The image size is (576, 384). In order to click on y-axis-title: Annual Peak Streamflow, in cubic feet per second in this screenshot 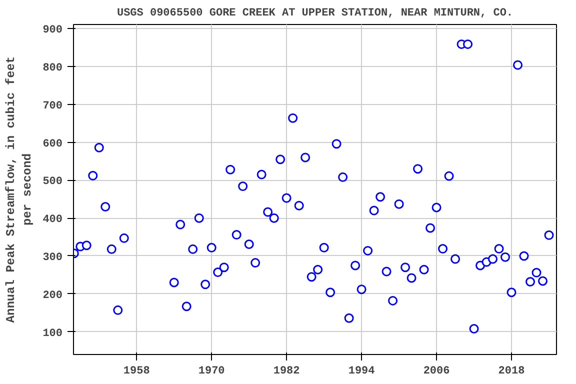, I will do `click(19, 189)`.